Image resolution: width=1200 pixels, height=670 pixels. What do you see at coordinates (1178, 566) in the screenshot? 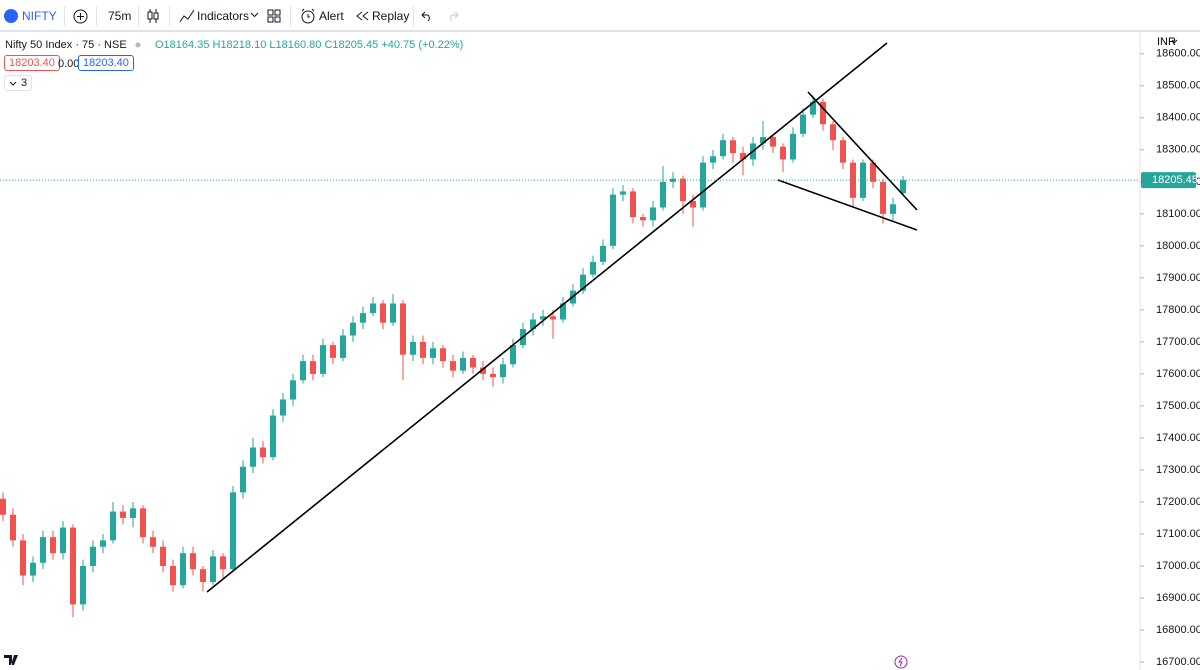
I see `y-tick-label: 17000.00` at bounding box center [1178, 566].